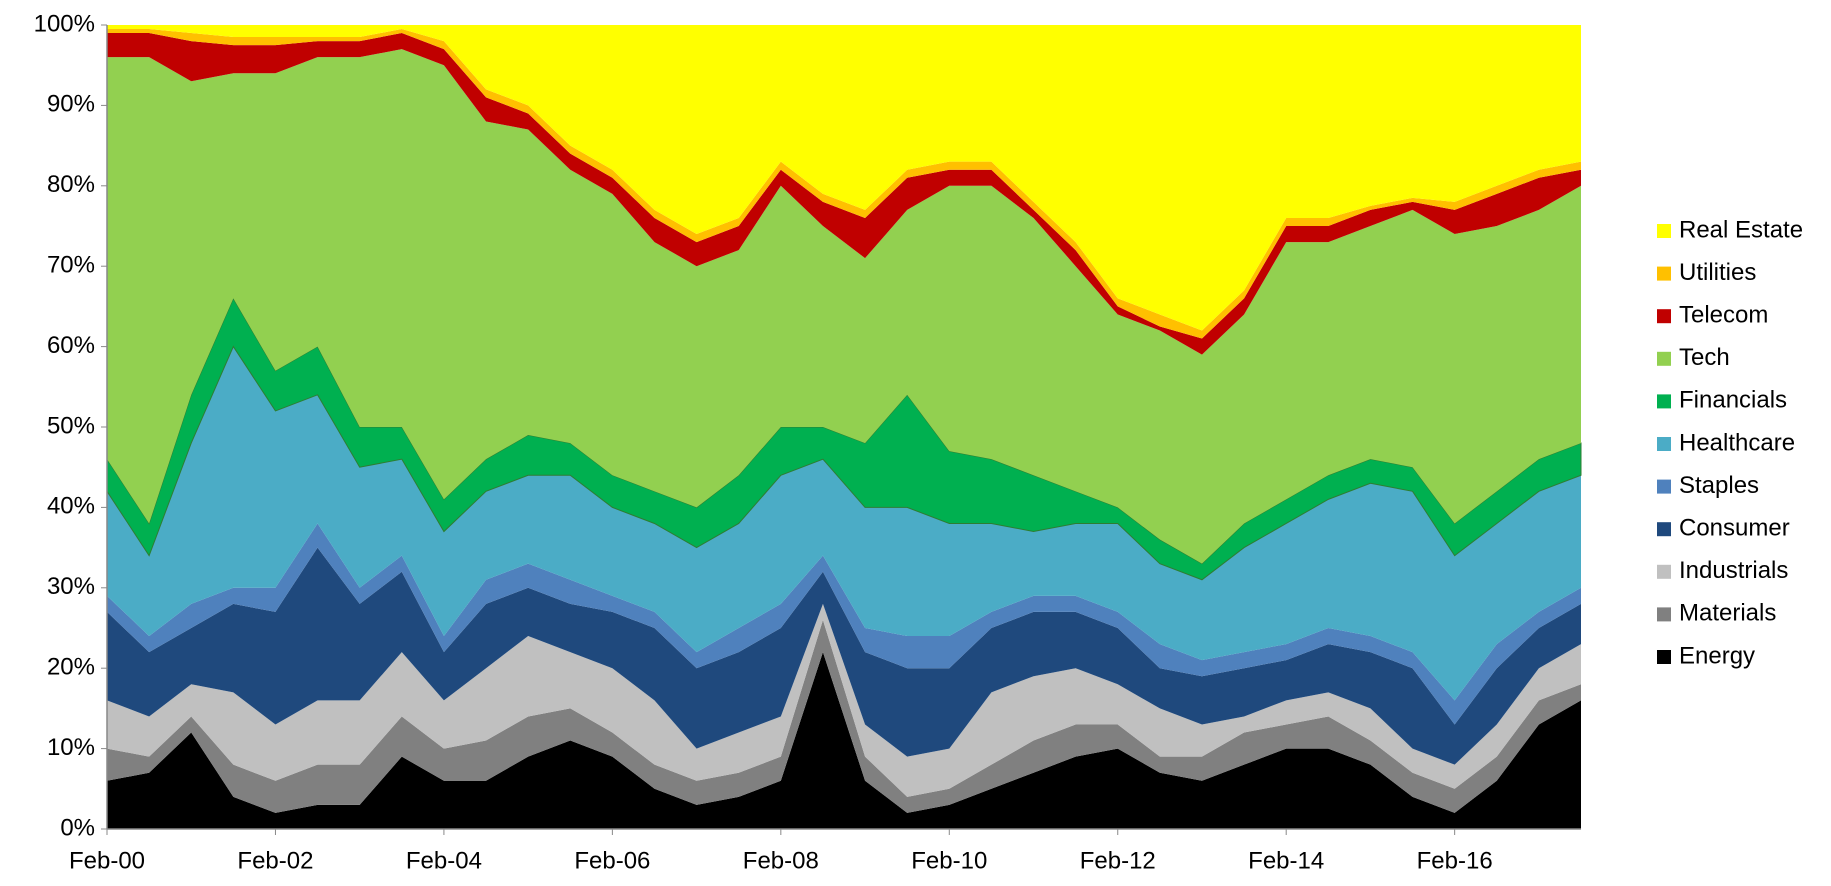 This screenshot has width=1831, height=886. Describe the element at coordinates (1704, 357) in the screenshot. I see `legend-label: Tech` at that location.